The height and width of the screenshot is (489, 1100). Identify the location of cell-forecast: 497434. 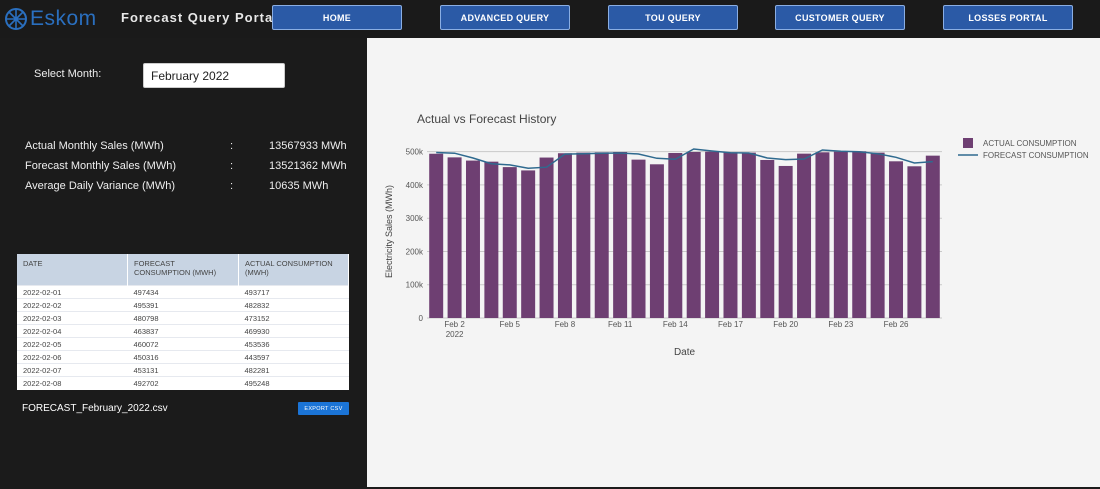
(183, 292).